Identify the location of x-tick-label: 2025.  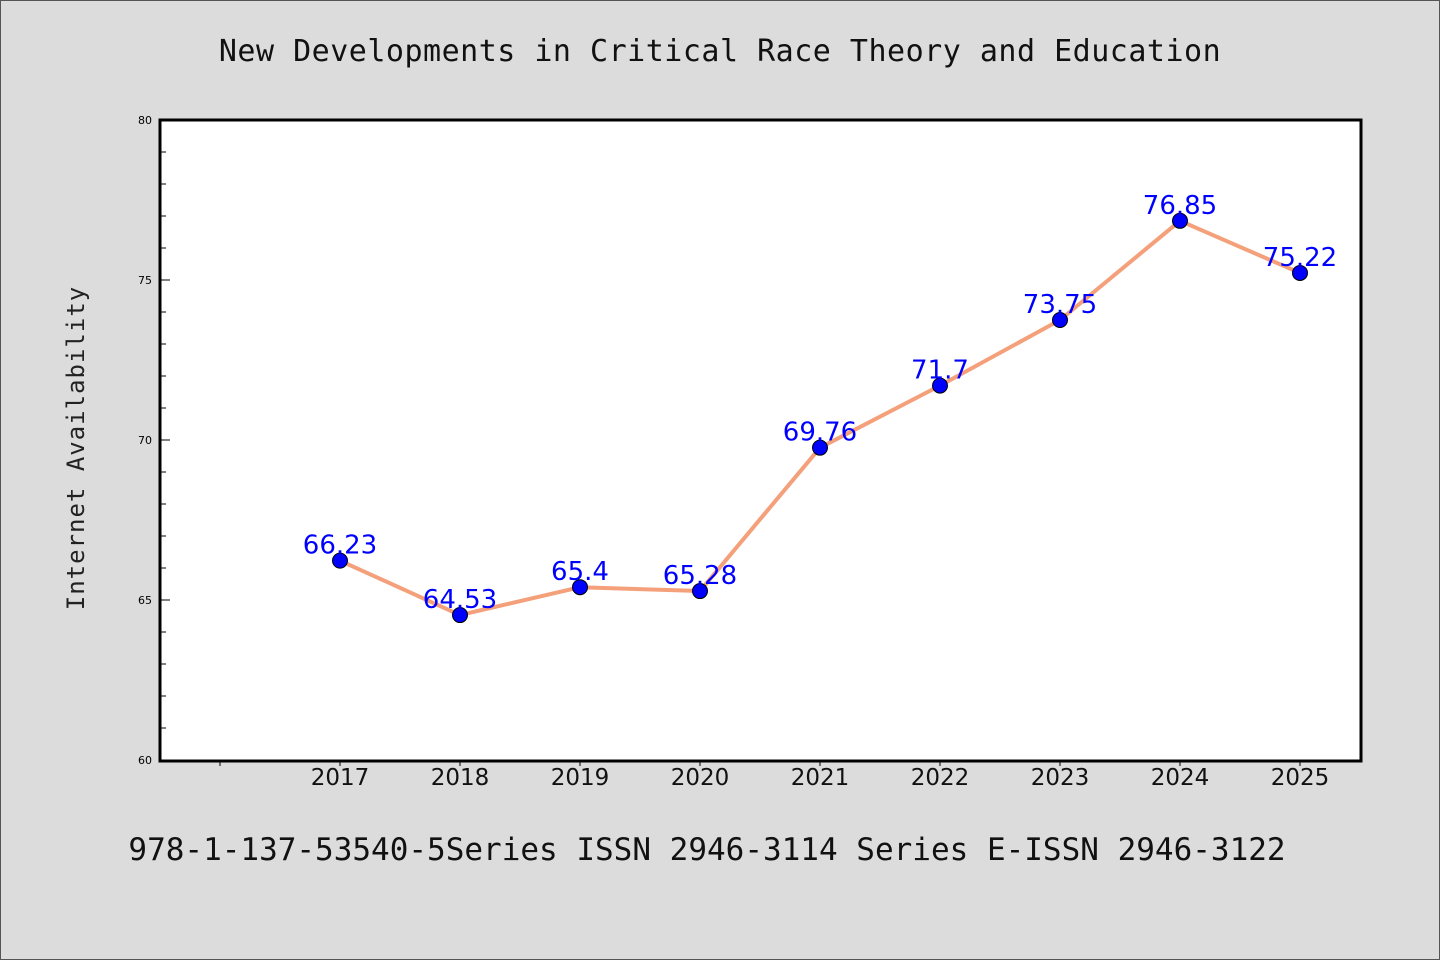
(1300, 778).